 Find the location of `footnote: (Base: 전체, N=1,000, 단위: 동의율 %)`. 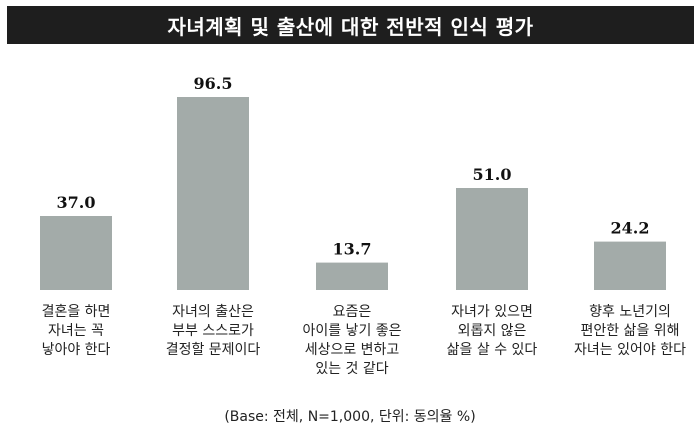

footnote: (Base: 전체, N=1,000, 단위: 동의율 %) is located at coordinates (350, 417).